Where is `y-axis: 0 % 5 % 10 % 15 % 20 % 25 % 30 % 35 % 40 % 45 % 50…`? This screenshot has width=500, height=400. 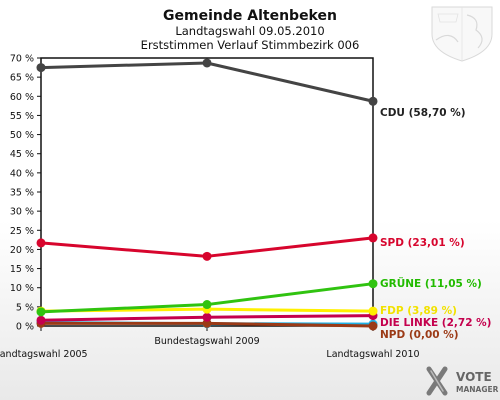
y-axis: 0 % 5 % 10 % 15 % 20 % 25 % 30 % 35 % 40 % 45 % 50… is located at coordinates (25, 193).